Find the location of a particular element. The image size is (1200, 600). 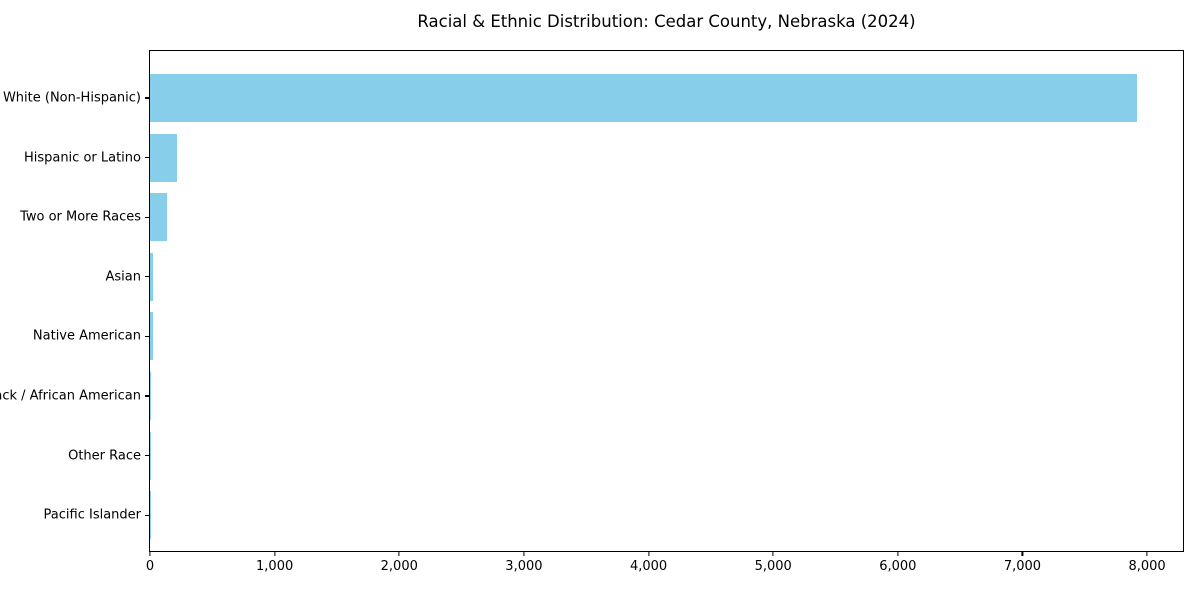

x-tick-label: 6,000 is located at coordinates (898, 566).